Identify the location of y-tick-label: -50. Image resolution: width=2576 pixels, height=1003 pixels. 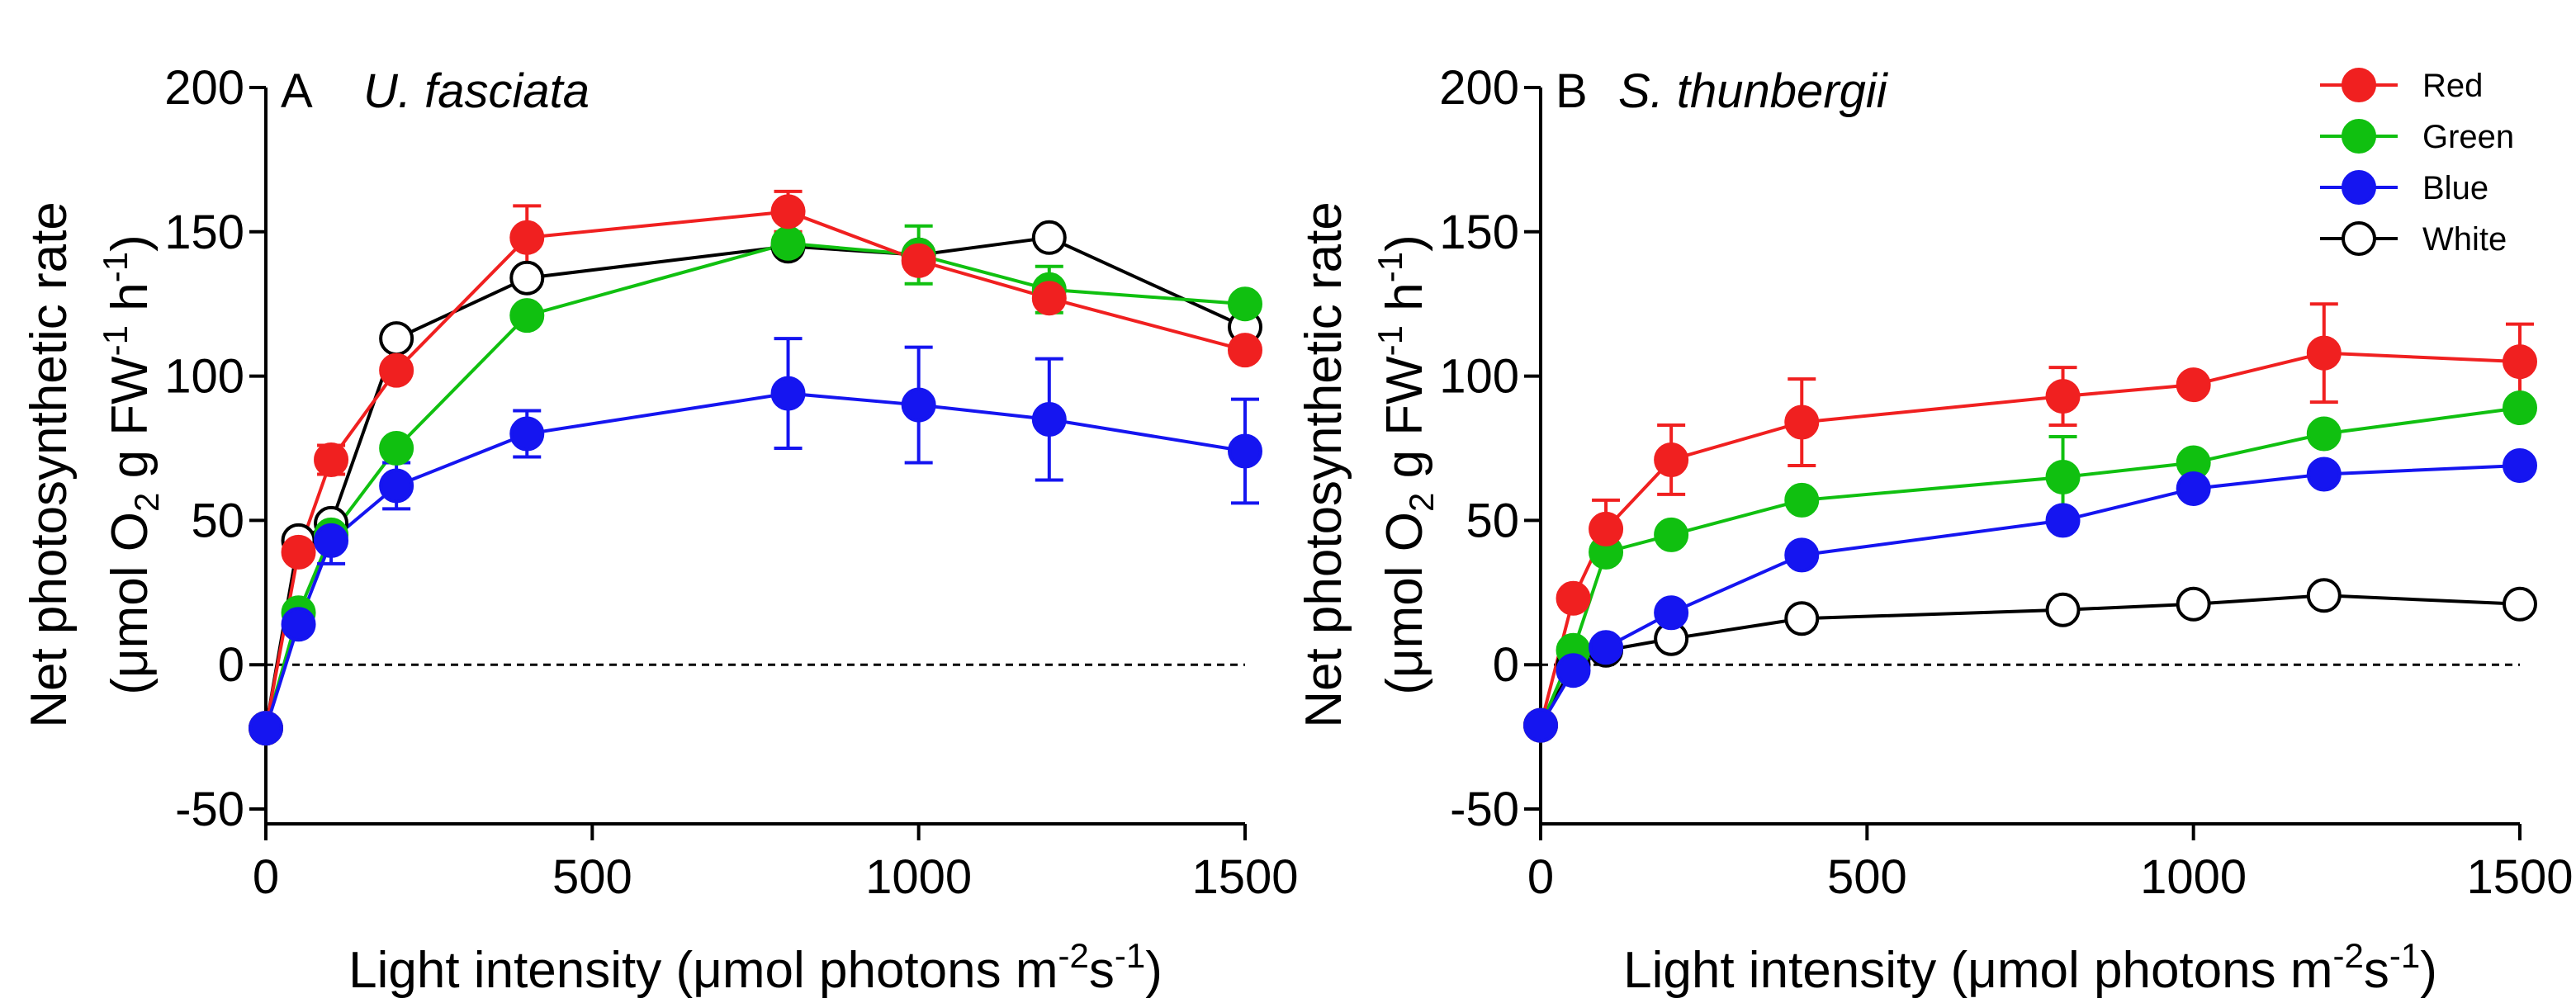
(1484, 809).